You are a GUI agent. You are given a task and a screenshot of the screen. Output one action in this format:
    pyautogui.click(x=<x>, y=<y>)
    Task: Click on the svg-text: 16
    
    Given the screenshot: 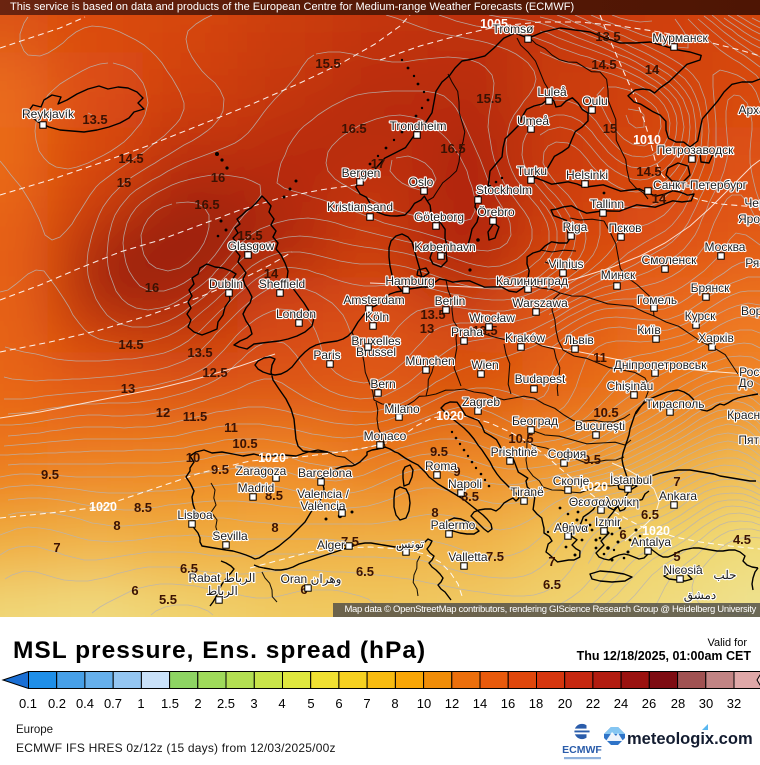 What is the action you would take?
    pyautogui.click(x=152, y=287)
    